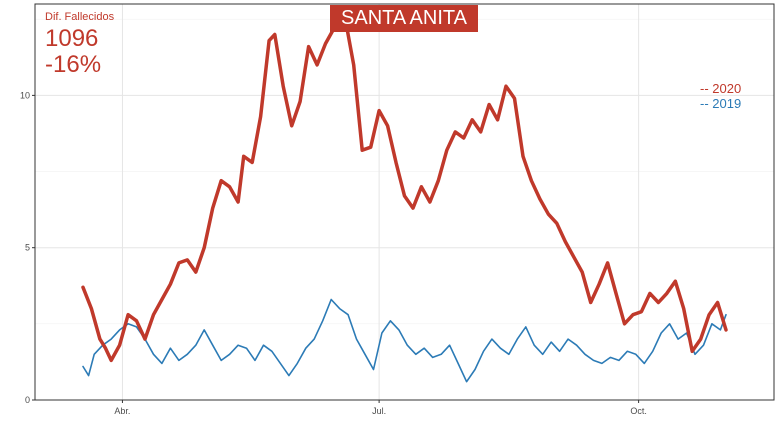 Image resolution: width=780 pixels, height=435 pixels. I want to click on chart-title: SANTA ANITA, so click(404, 18).